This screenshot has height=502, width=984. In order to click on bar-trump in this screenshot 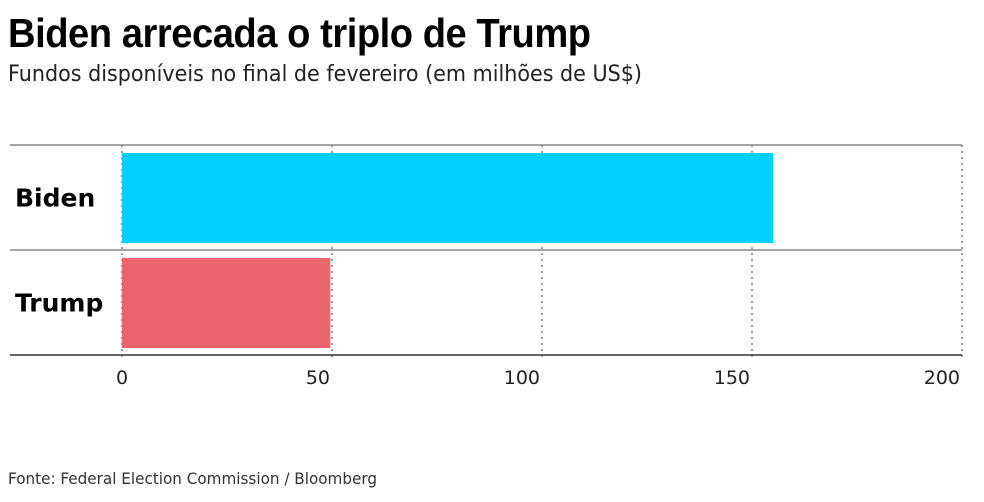, I will do `click(226, 303)`.